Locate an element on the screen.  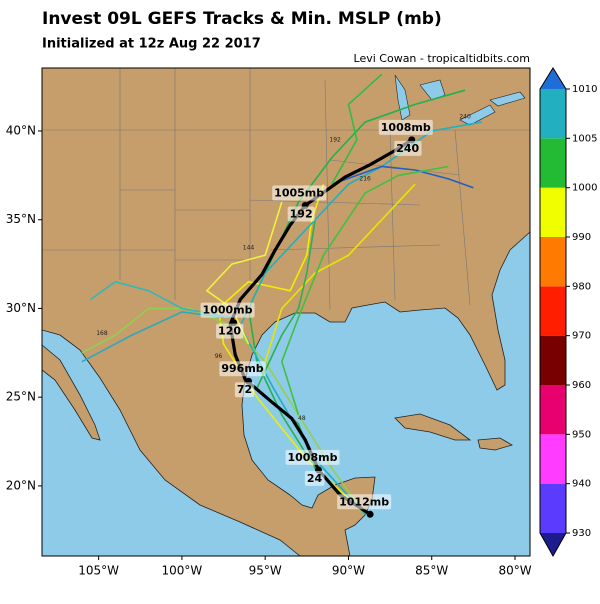
mean-track-label: 1012mb is located at coordinates (364, 501).